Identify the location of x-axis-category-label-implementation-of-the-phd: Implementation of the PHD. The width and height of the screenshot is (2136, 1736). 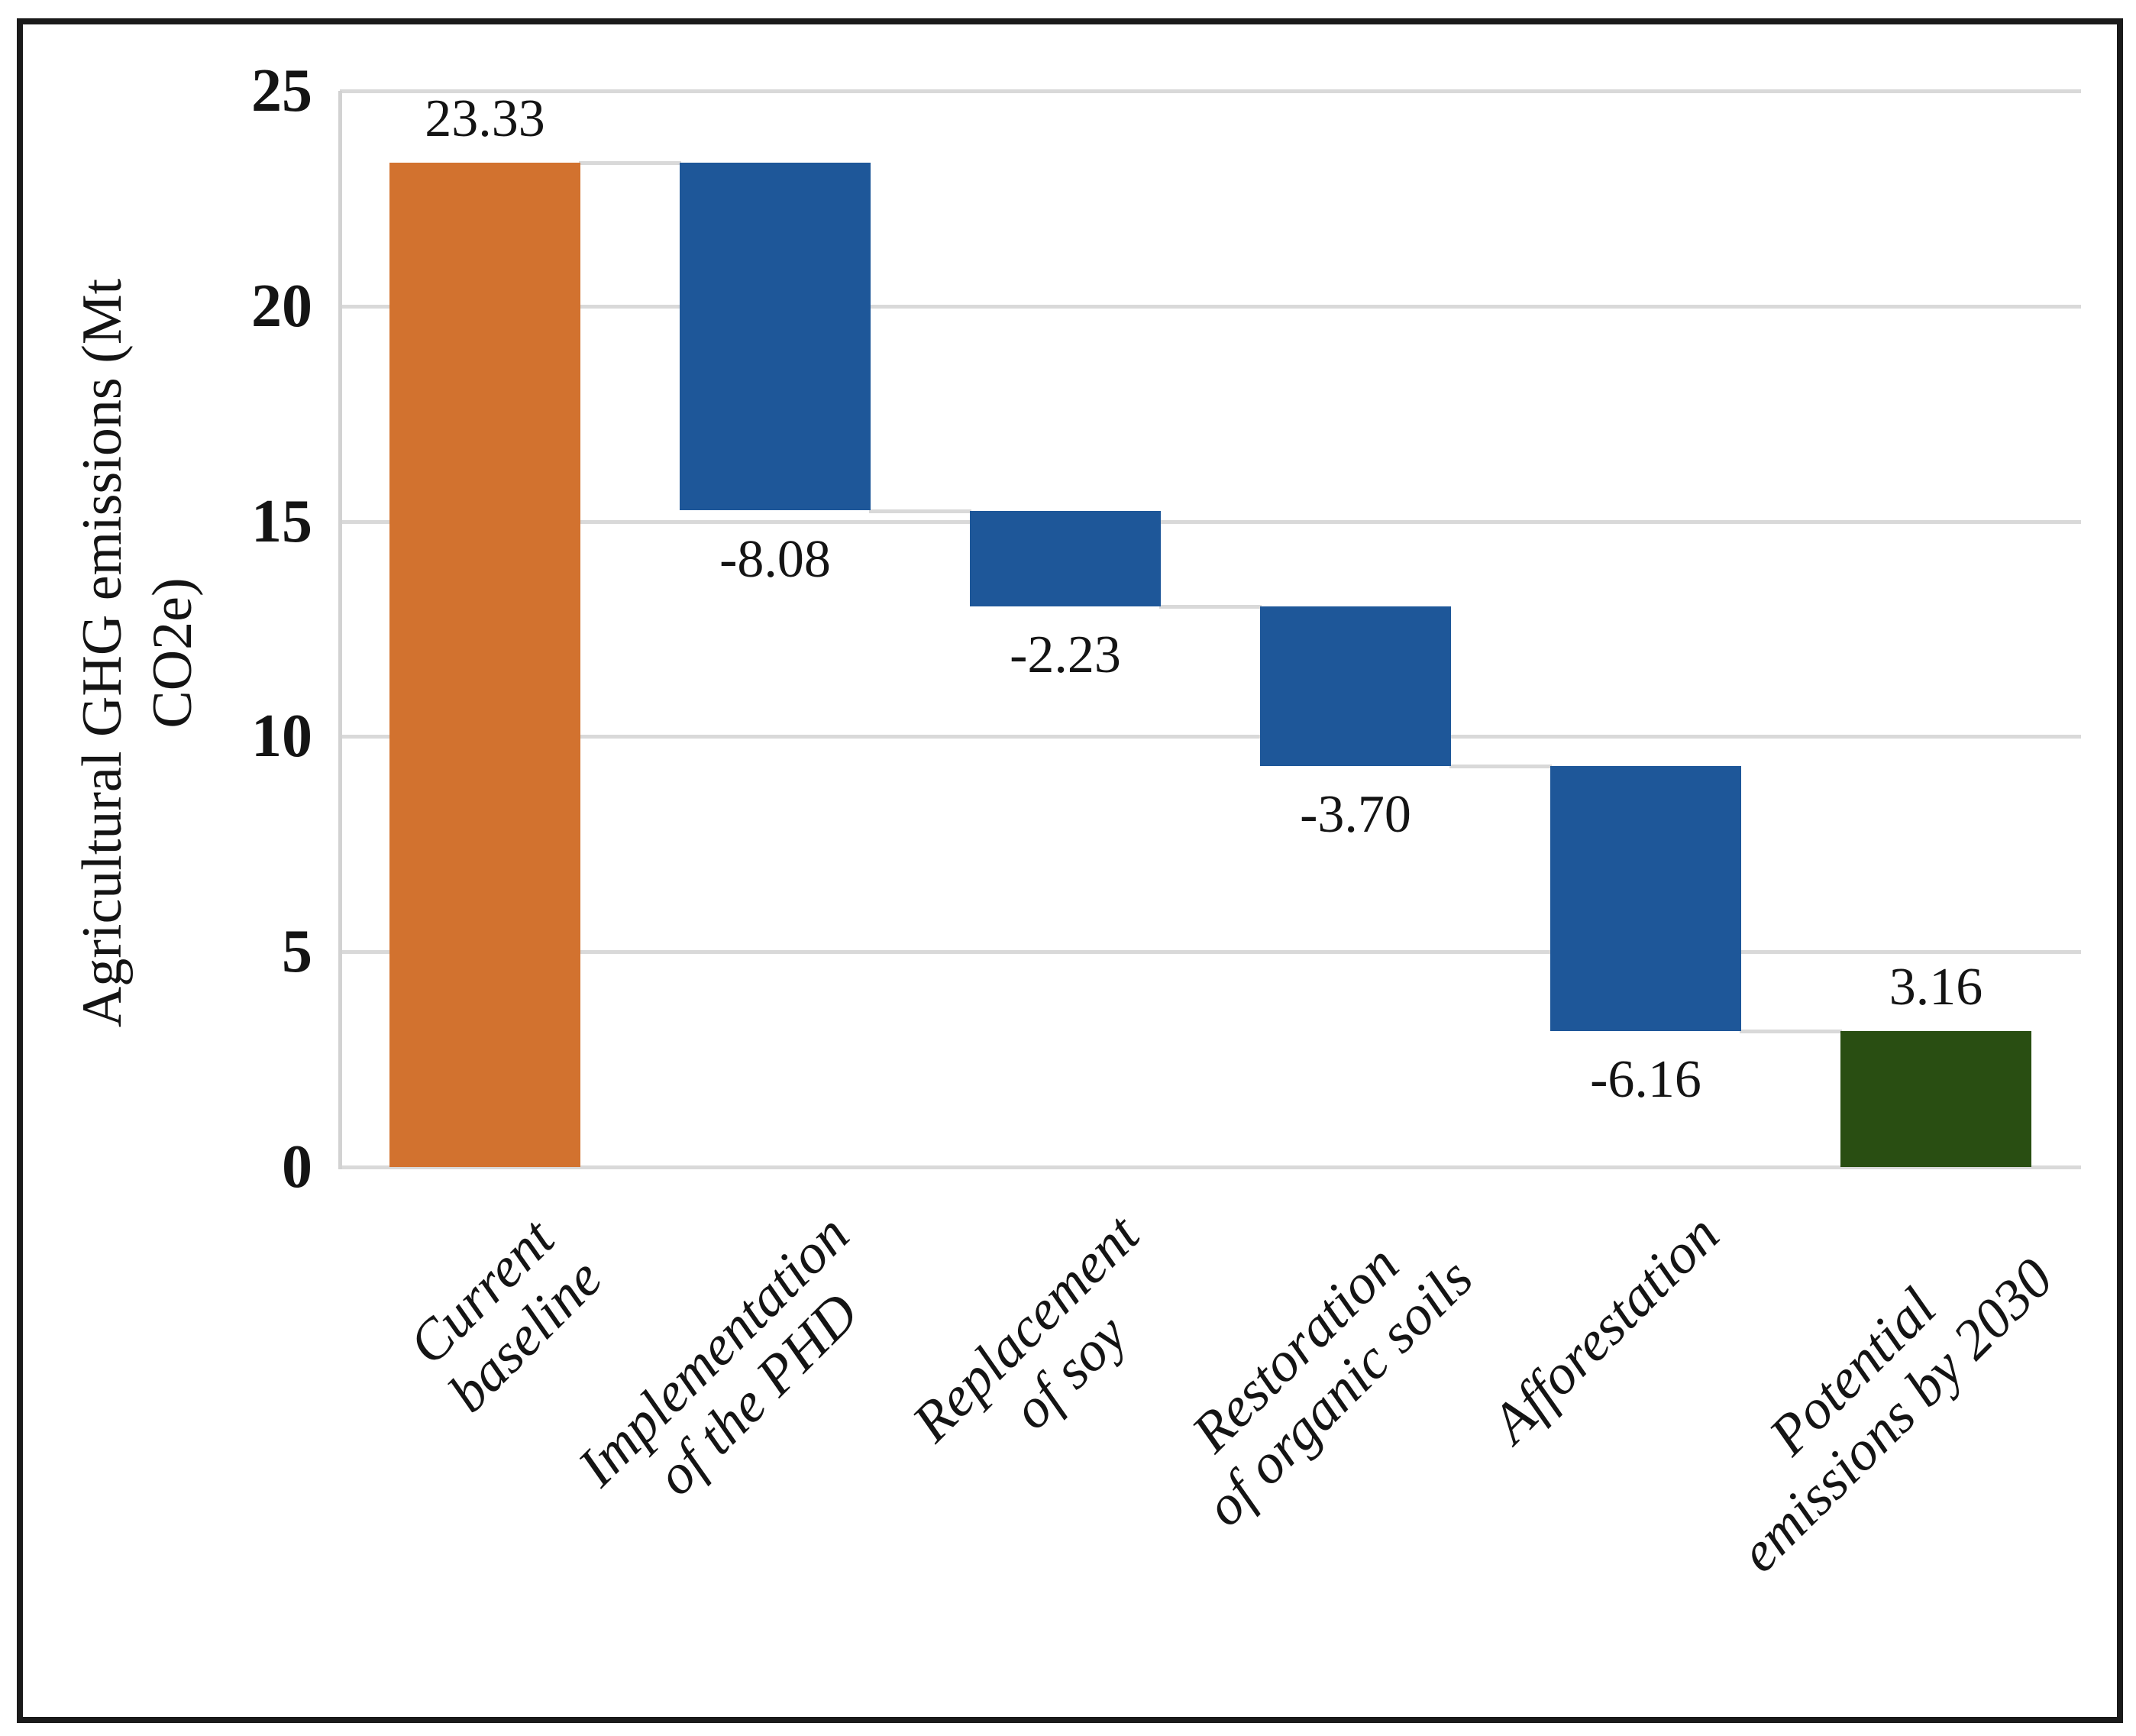
(736, 1373).